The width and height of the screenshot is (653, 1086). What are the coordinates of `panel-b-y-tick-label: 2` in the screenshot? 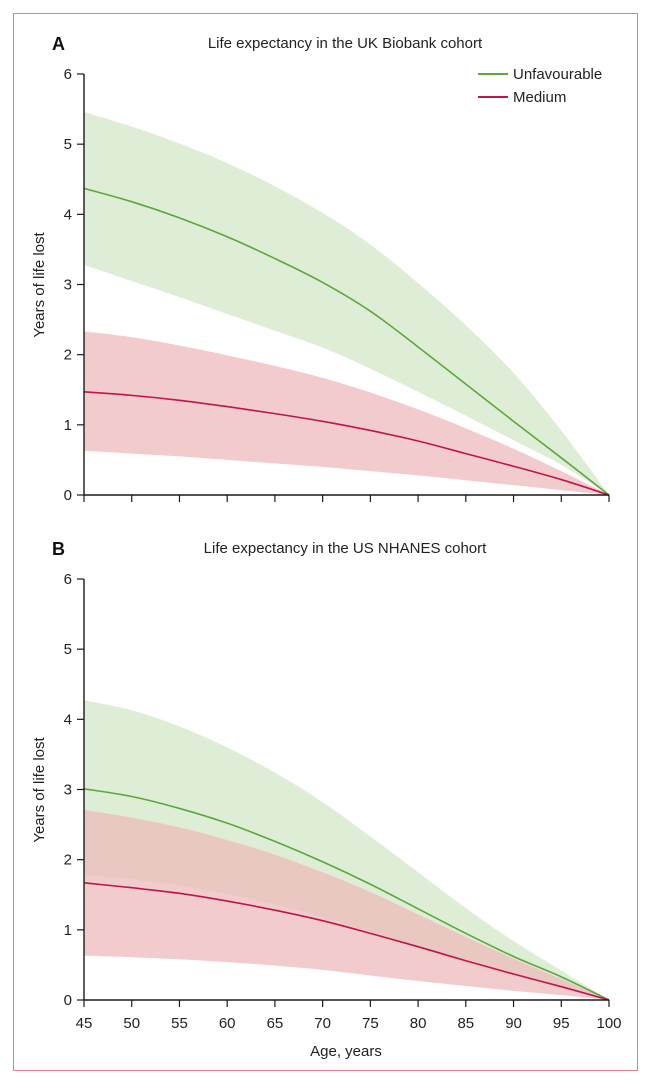 It's located at (68, 860).